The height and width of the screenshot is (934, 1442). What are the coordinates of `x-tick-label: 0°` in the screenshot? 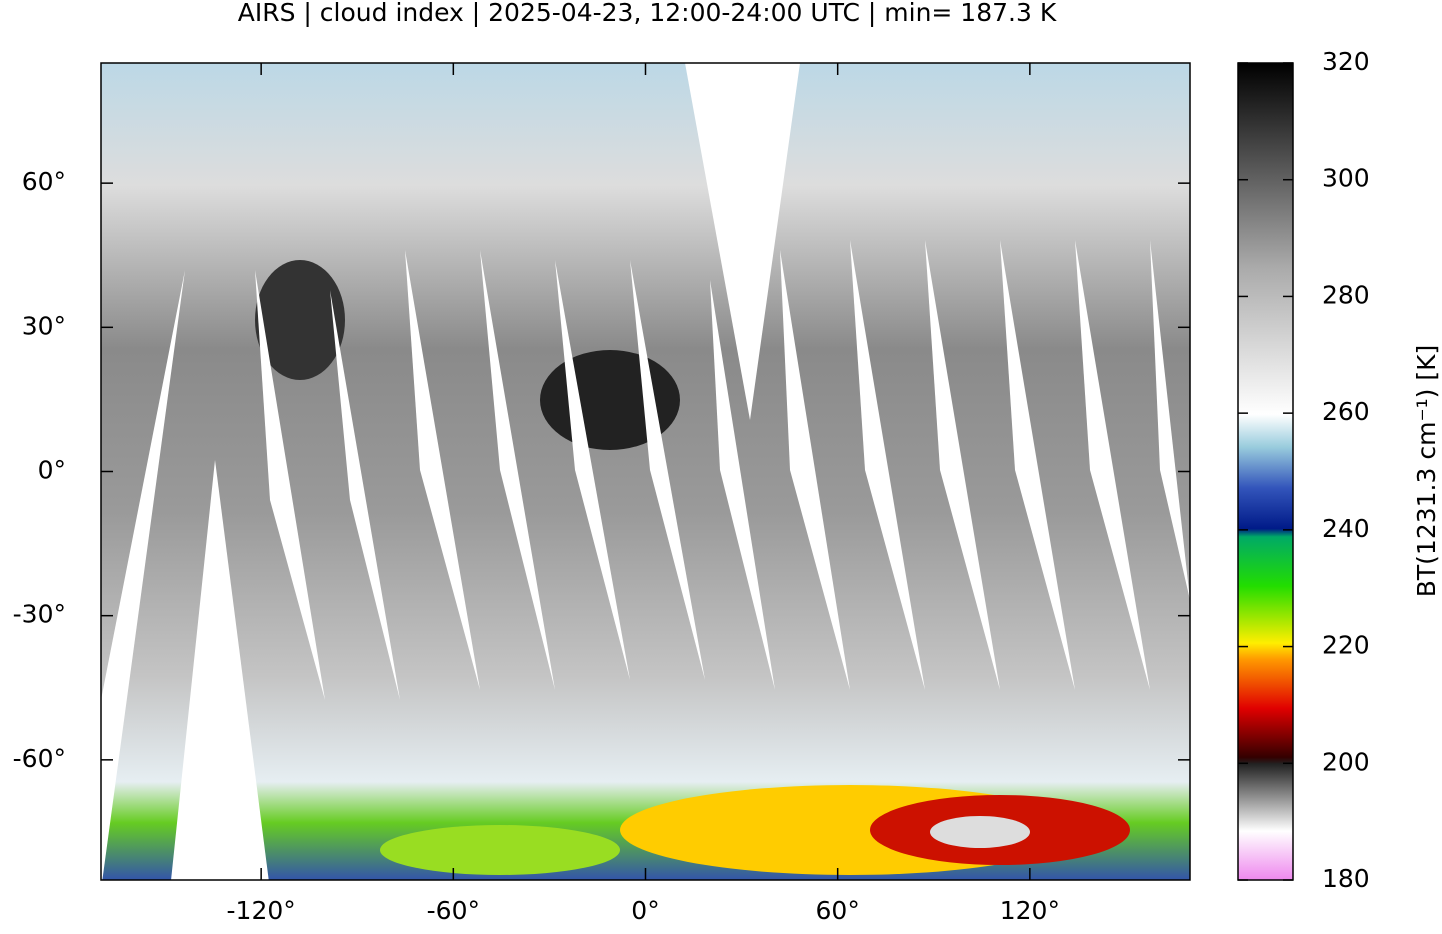 It's located at (645, 910).